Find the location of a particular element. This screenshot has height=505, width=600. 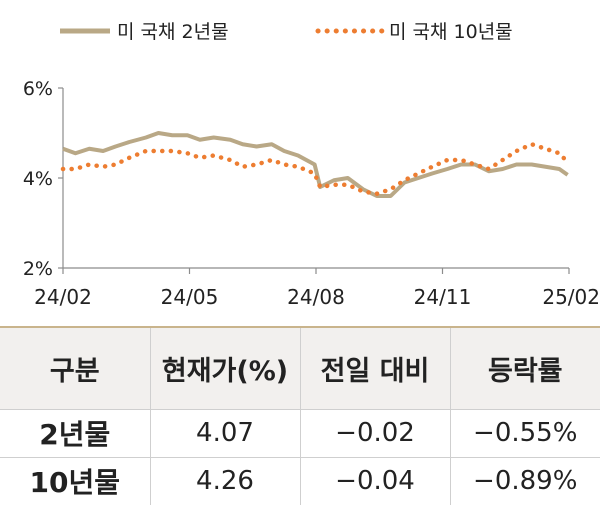

header-category: 구분 is located at coordinates (75, 368).